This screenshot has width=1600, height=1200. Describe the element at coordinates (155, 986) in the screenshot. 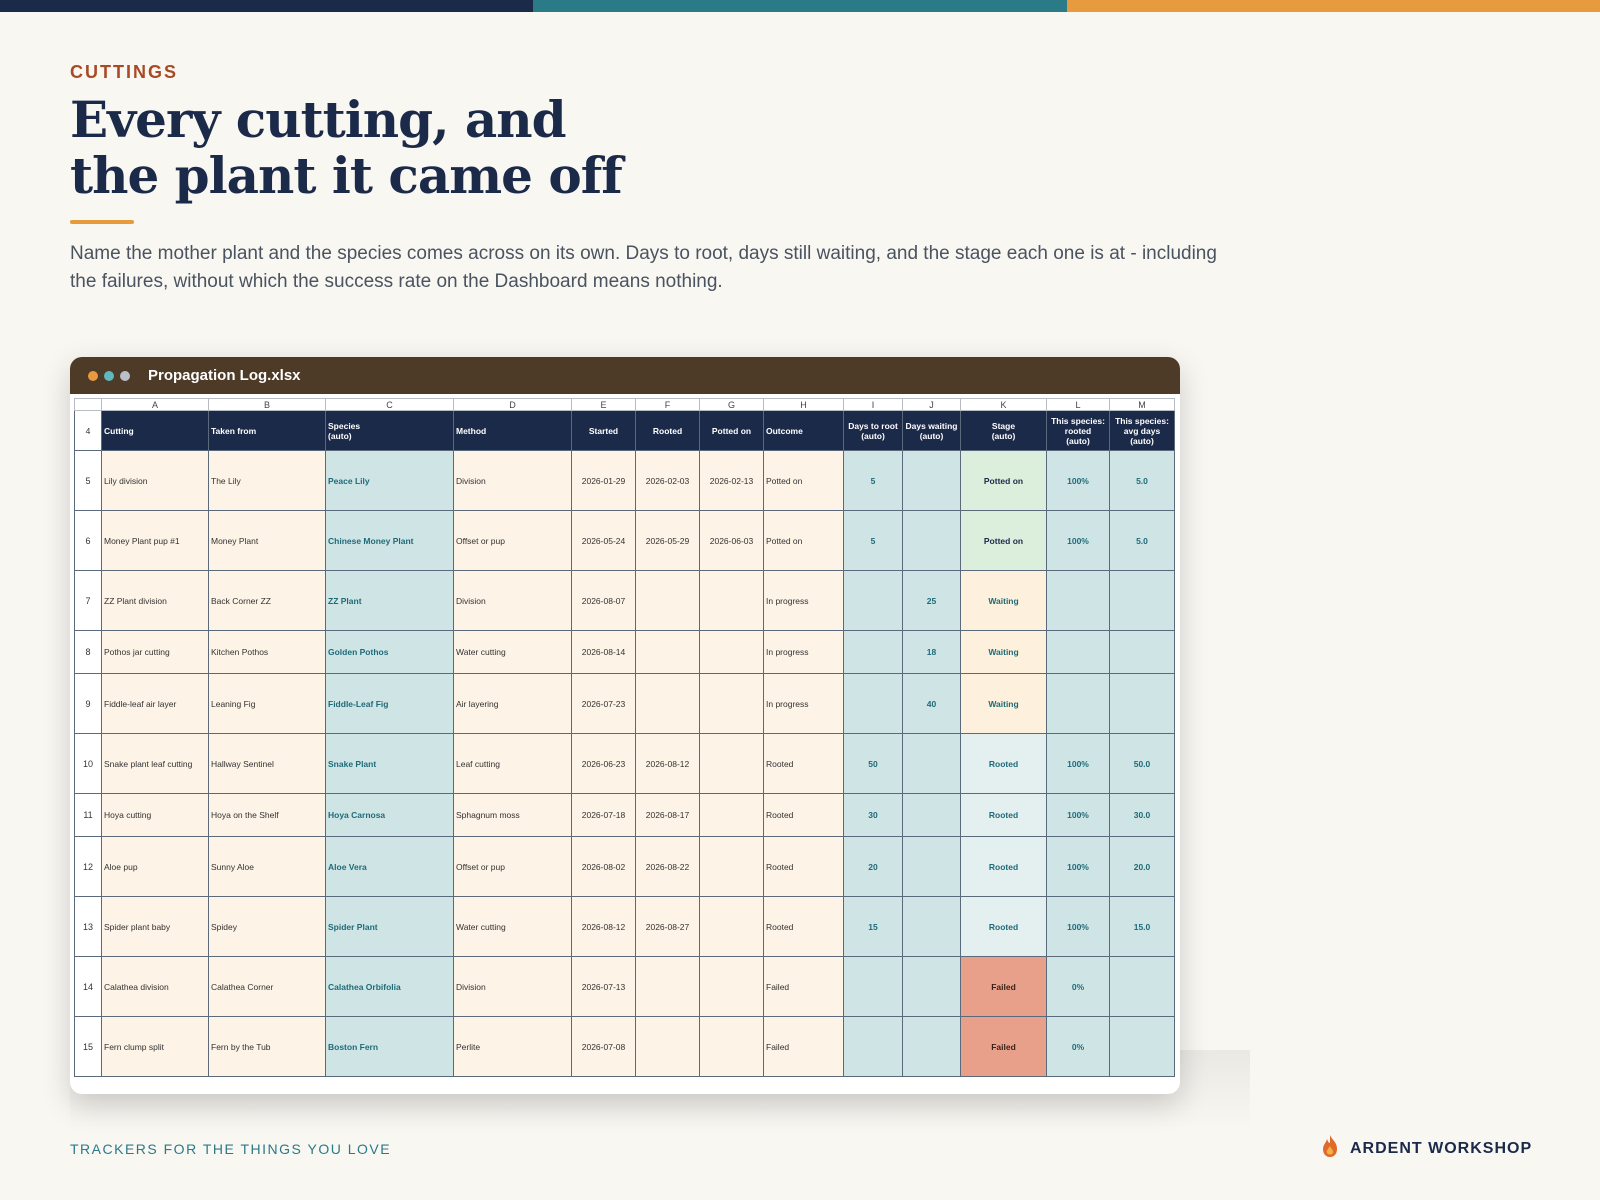

I see `cutting-cell: Calathea division` at that location.